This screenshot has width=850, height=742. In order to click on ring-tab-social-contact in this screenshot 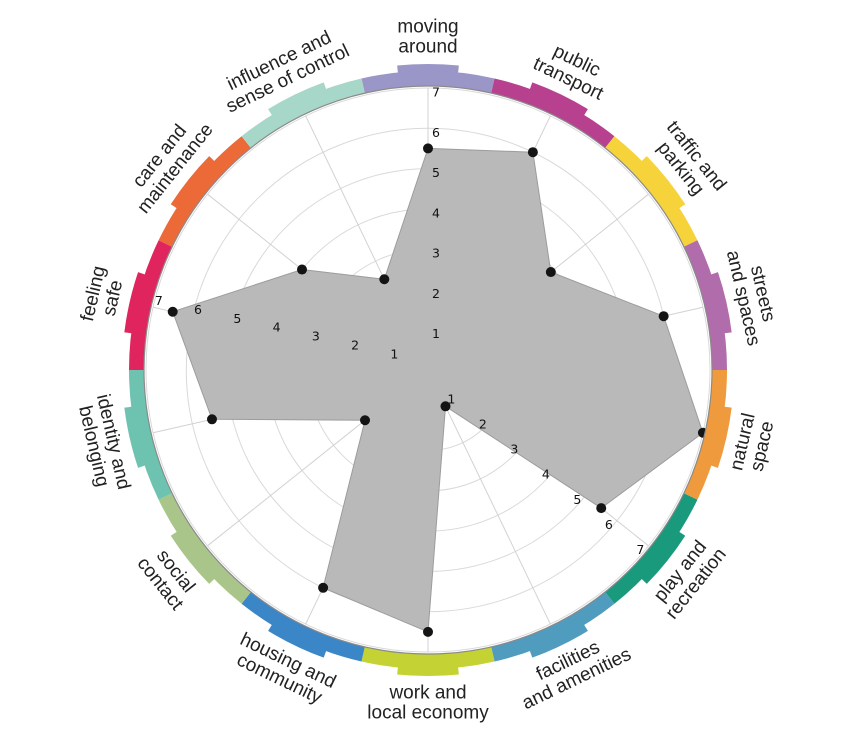, I will do `click(192, 557)`.